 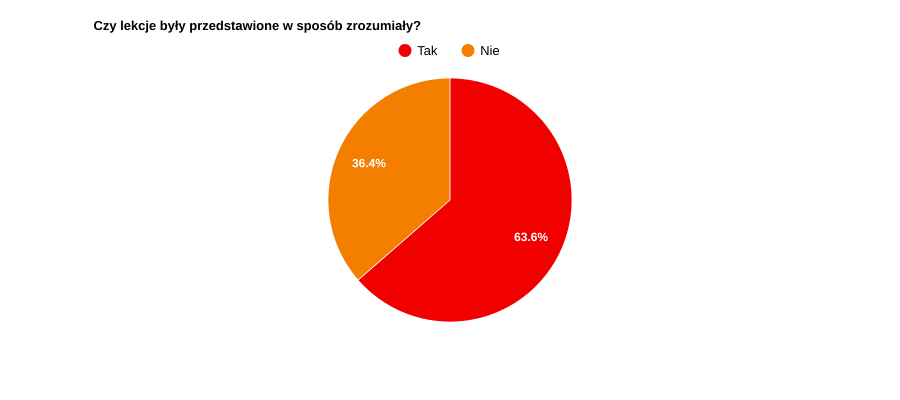 I want to click on data-label: 36.4%, so click(x=369, y=163).